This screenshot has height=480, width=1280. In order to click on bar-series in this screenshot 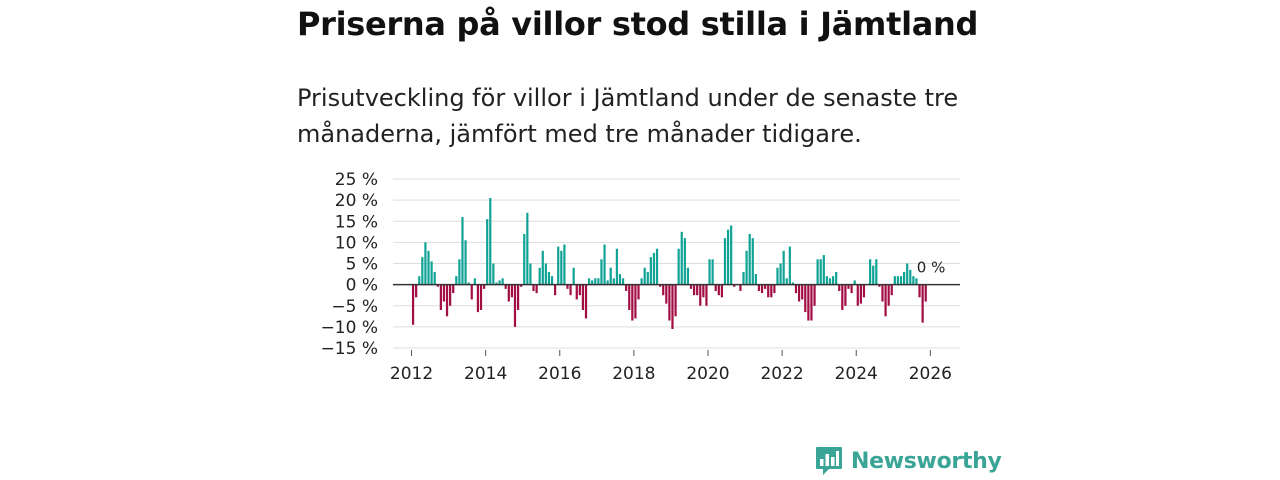, I will do `click(669, 263)`.